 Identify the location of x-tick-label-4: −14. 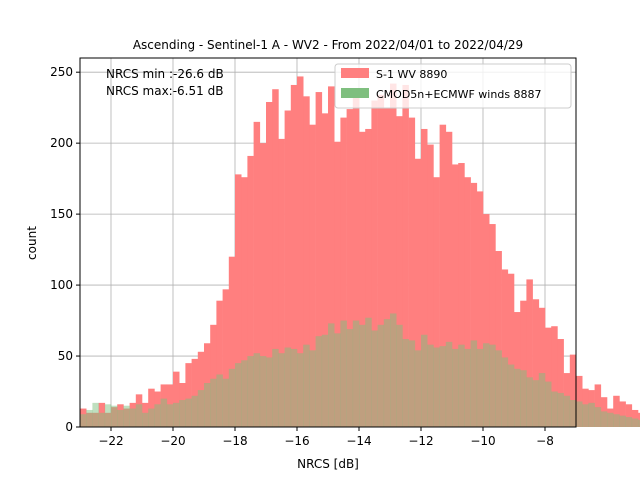
(358, 441).